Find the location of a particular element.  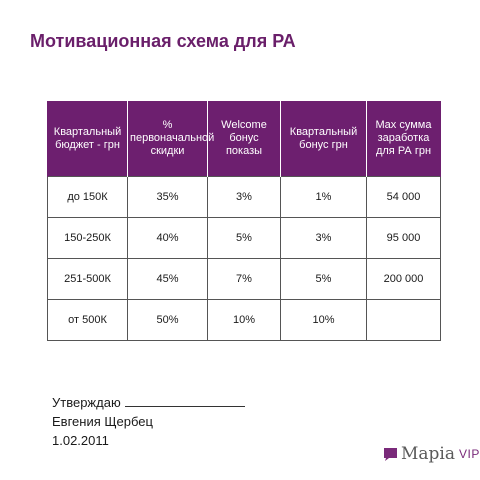

table-cell: 45% is located at coordinates (167, 279).